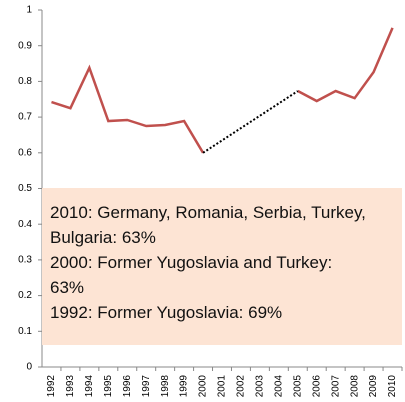  I want to click on x-tick-label: 2008, so click(354, 386).